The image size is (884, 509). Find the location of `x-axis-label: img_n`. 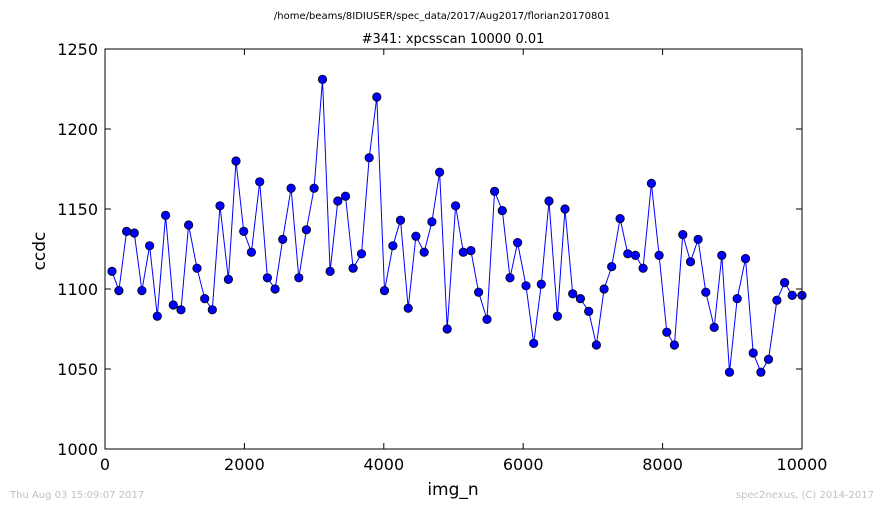

x-axis-label: img_n is located at coordinates (452, 490).